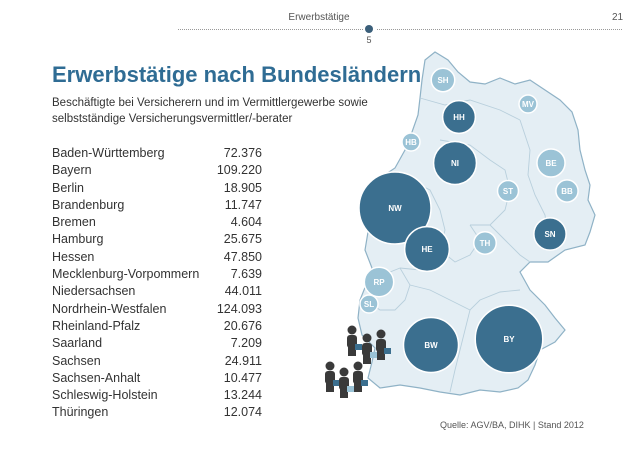 The height and width of the screenshot is (458, 638). I want to click on table-row: Hessen 47.850, so click(157, 257).